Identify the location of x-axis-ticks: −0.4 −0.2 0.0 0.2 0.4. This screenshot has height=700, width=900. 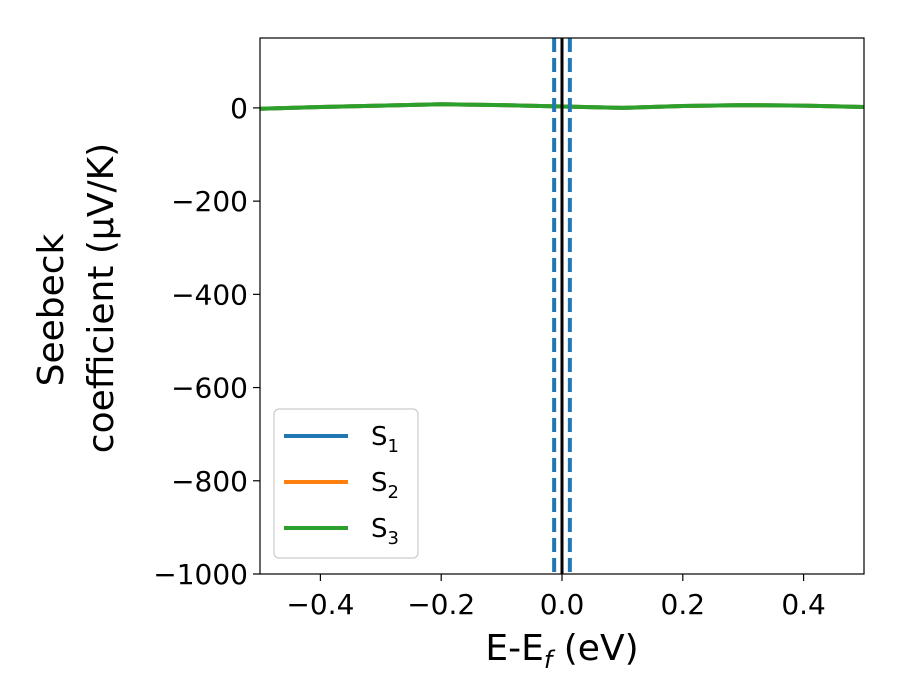
(556, 597).